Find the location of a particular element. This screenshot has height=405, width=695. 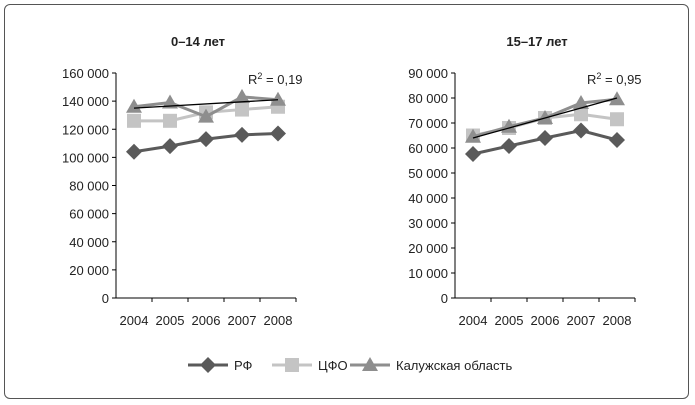

r-value: = 0,95 is located at coordinates (621, 79).